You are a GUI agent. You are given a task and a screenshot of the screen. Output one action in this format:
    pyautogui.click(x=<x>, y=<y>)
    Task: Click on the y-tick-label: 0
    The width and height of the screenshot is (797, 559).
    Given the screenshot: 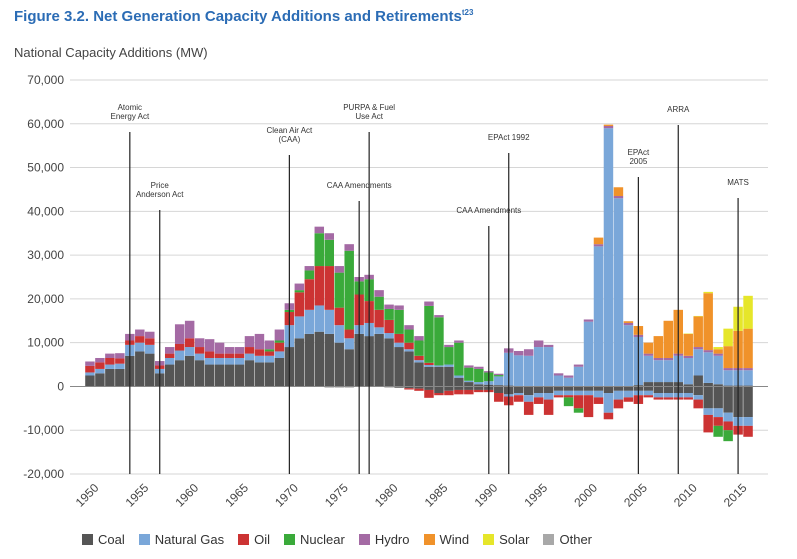 What is the action you would take?
    pyautogui.click(x=60, y=386)
    